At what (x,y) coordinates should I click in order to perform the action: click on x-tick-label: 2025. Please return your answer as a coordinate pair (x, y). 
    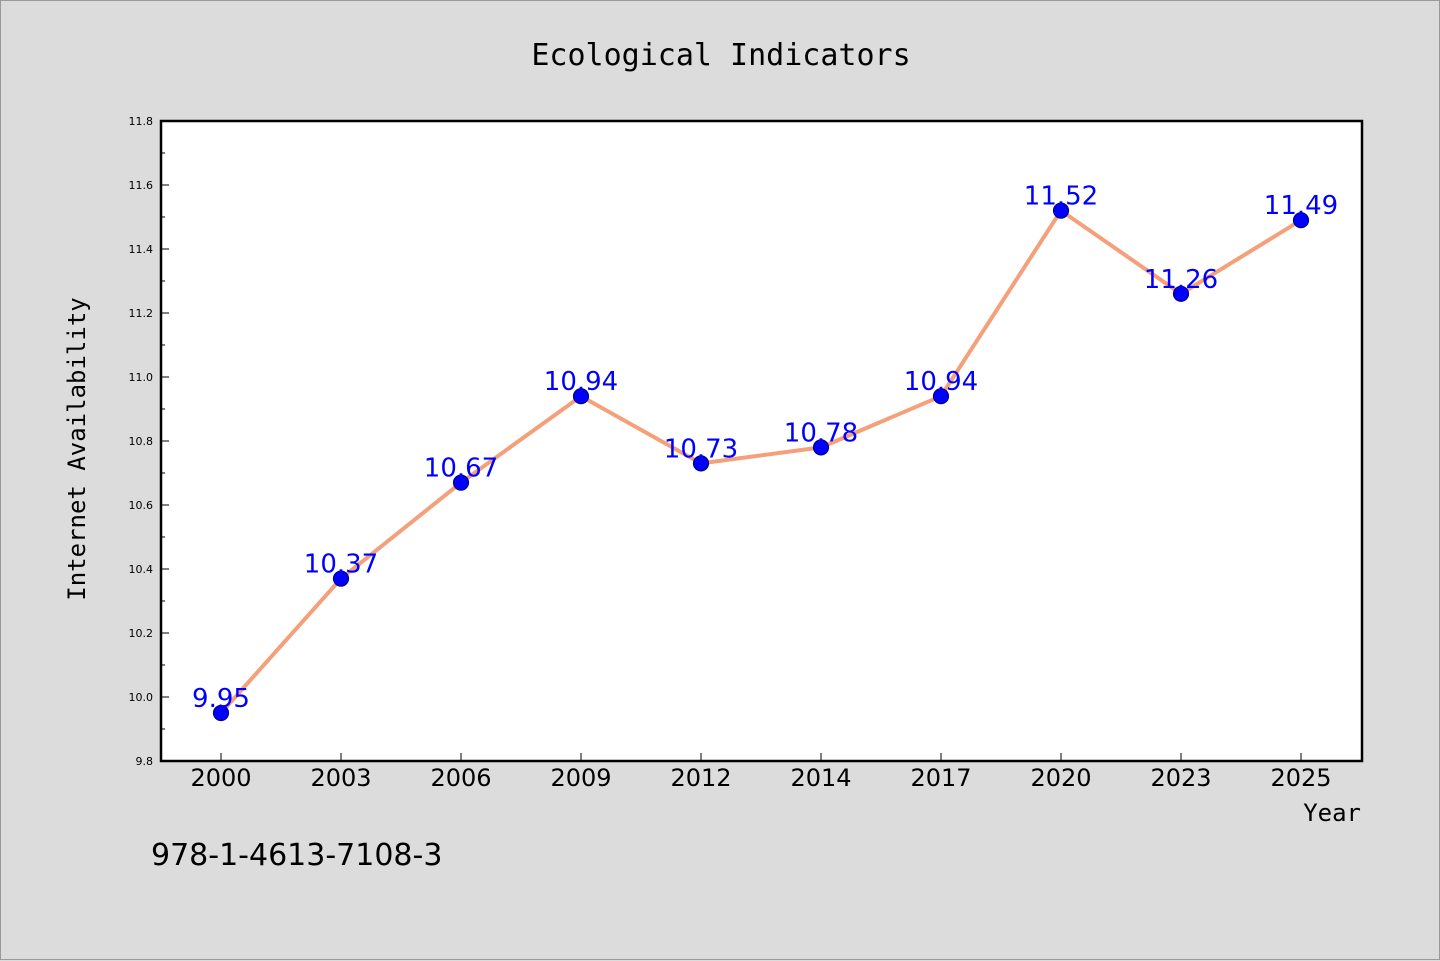
    Looking at the image, I should click on (1300, 778).